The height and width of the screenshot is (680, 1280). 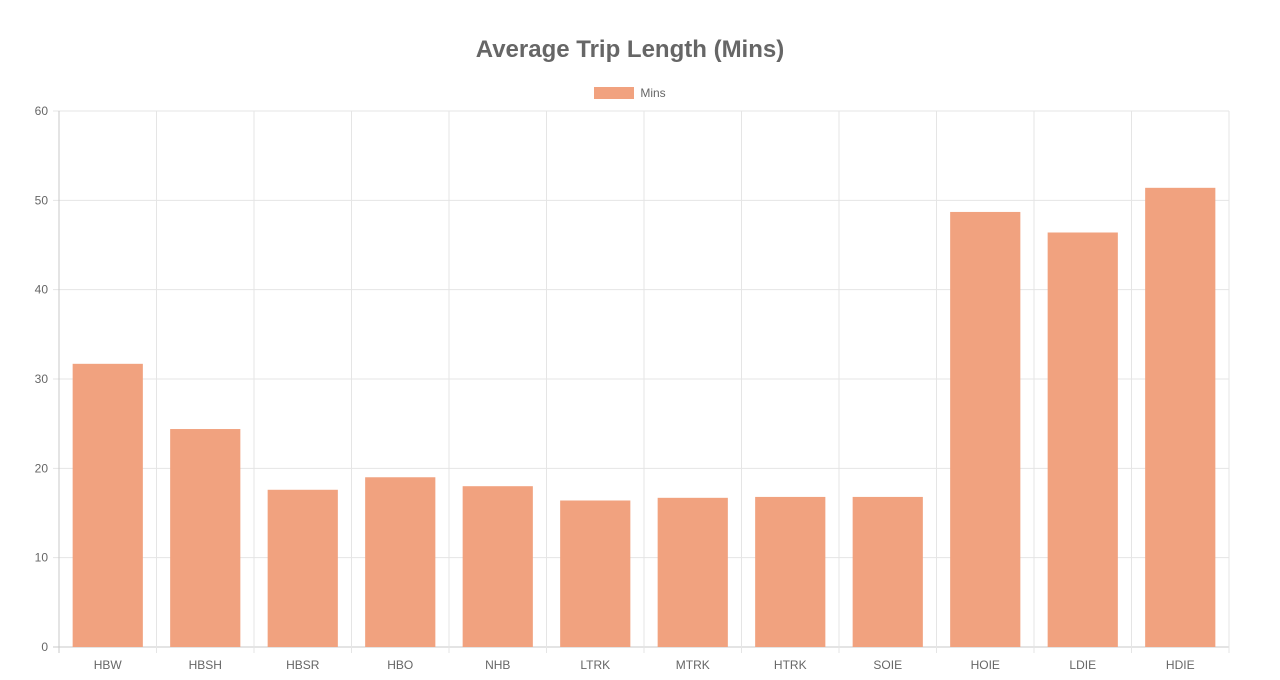 What do you see at coordinates (985, 665) in the screenshot?
I see `x-tick-label: HOIE` at bounding box center [985, 665].